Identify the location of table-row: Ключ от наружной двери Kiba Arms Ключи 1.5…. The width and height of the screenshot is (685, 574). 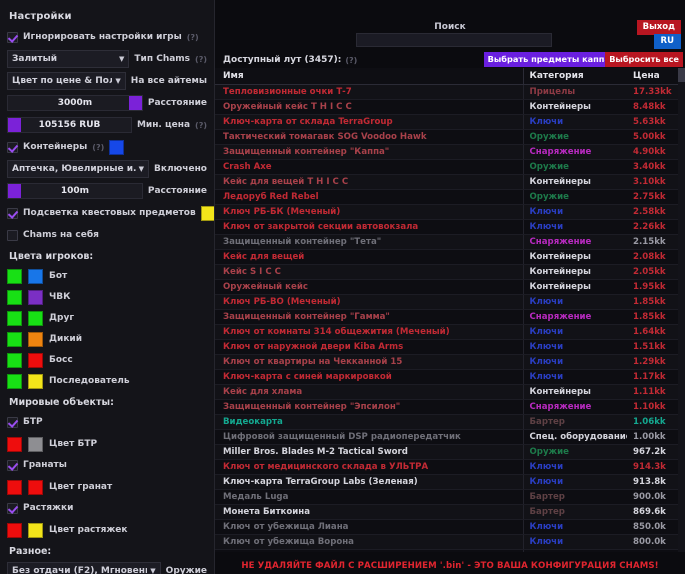
(450, 347).